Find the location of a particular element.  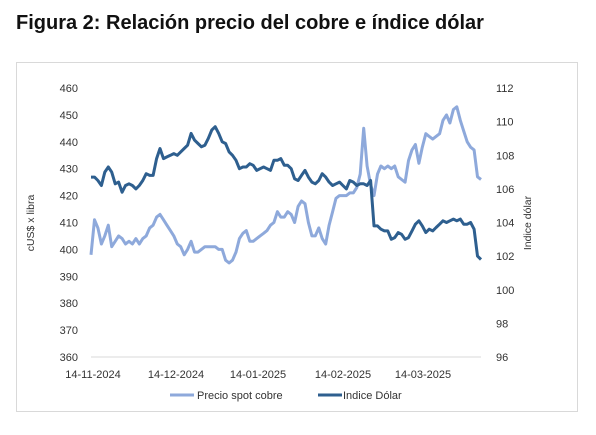

legend: Precio spot cobre Indice Dólar is located at coordinates (286, 396).